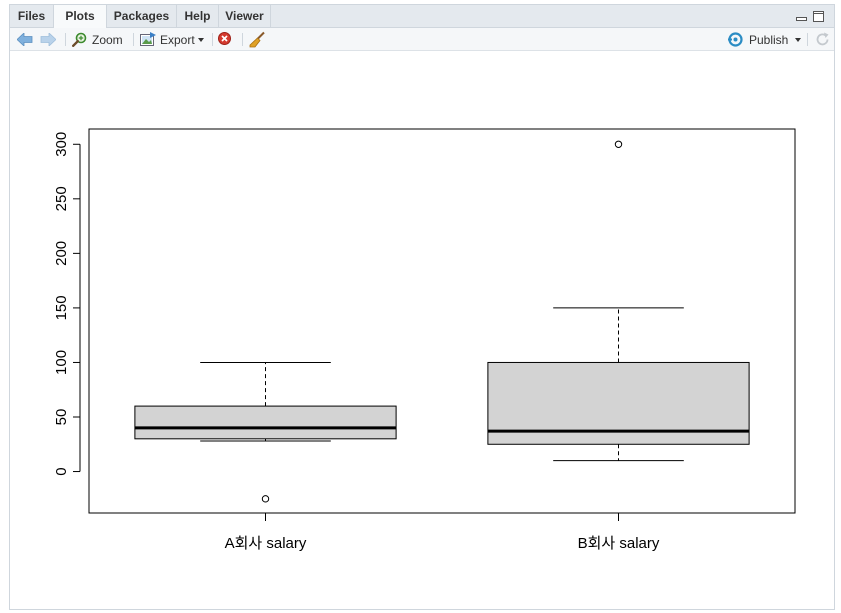  I want to click on broom-icon, so click(257, 39).